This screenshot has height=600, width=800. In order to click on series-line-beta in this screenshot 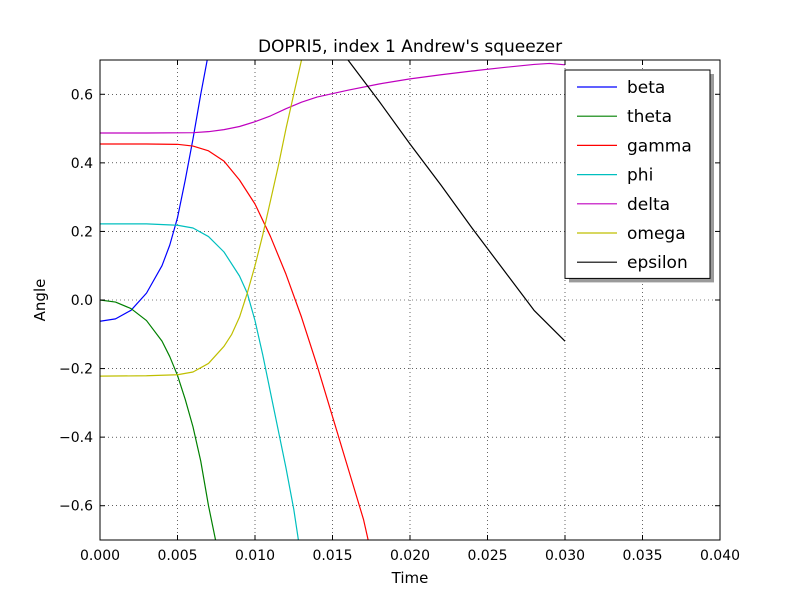, I will do `click(154, 191)`.